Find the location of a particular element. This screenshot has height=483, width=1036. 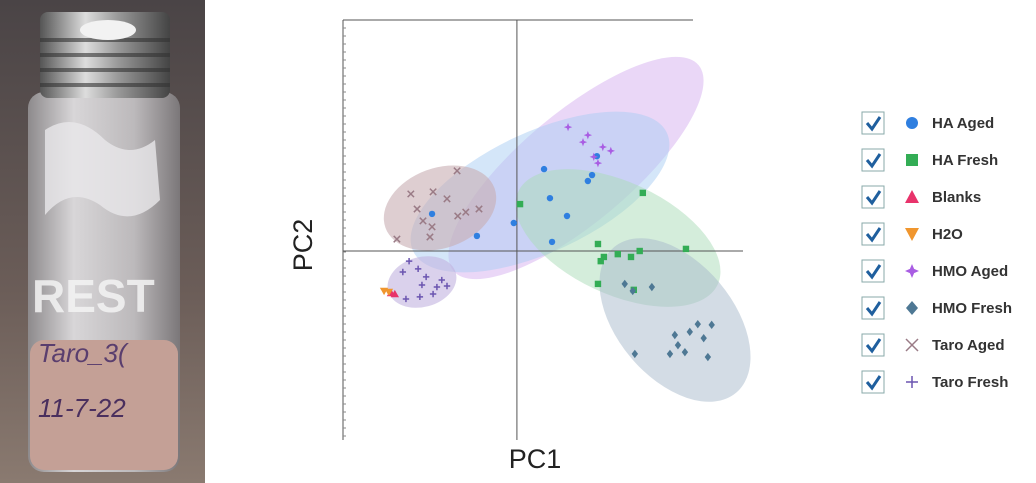

legend-label: HA Fresh is located at coordinates (965, 160).